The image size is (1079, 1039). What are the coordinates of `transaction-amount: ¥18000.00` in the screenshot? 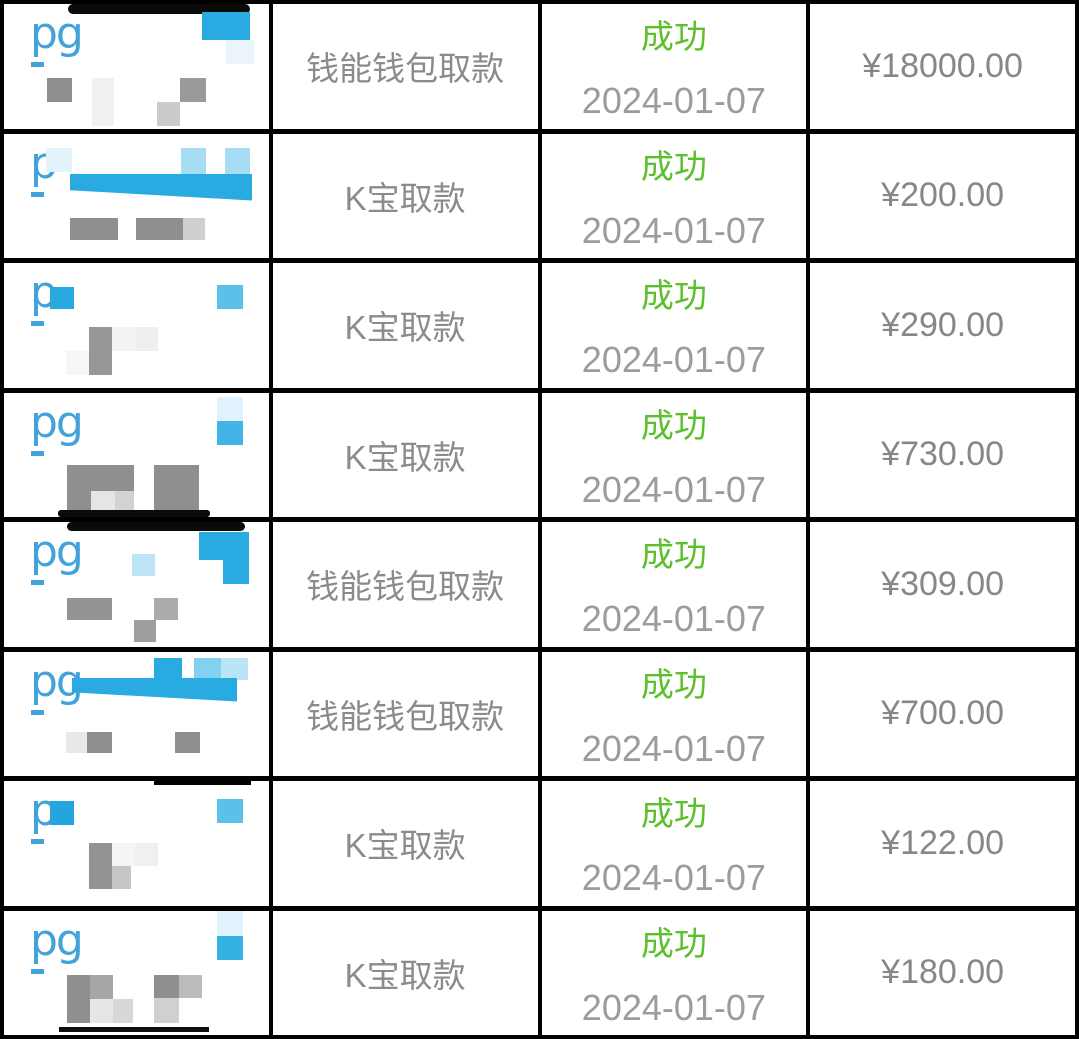 It's located at (942, 66).